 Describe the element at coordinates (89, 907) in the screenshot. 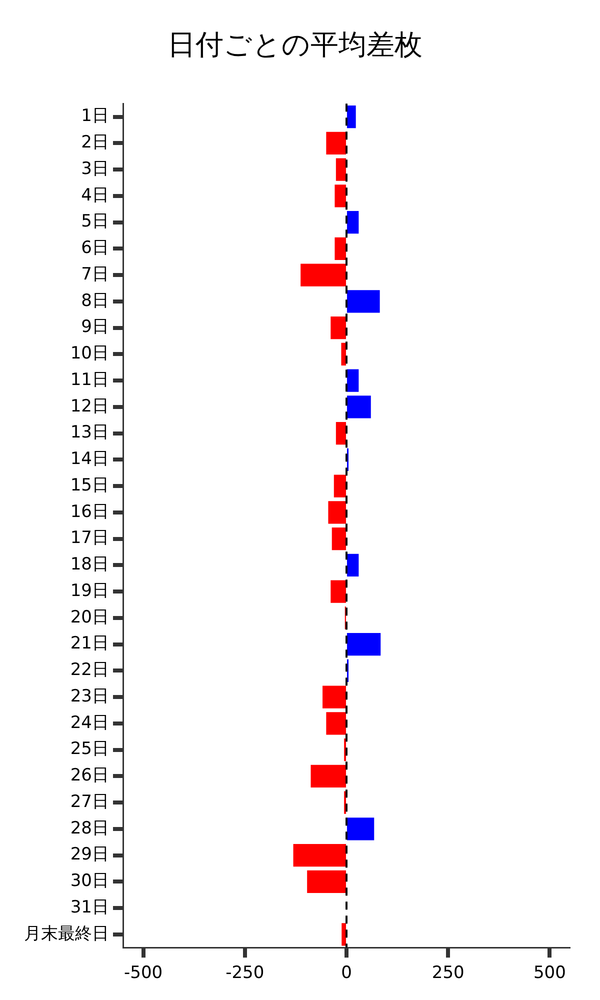

I see `y-tick-label: 31日` at that location.